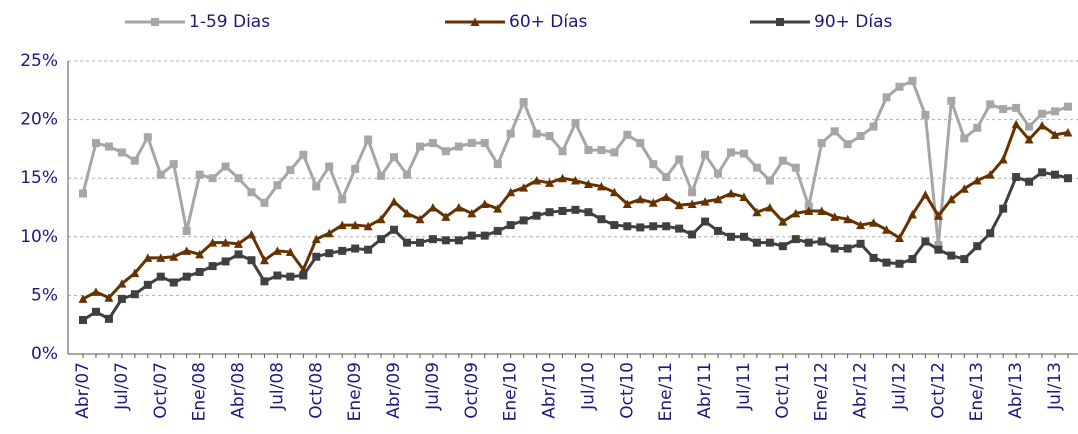 The width and height of the screenshot is (1078, 434). I want to click on x-tick-label: Jul/13, so click(1055, 386).